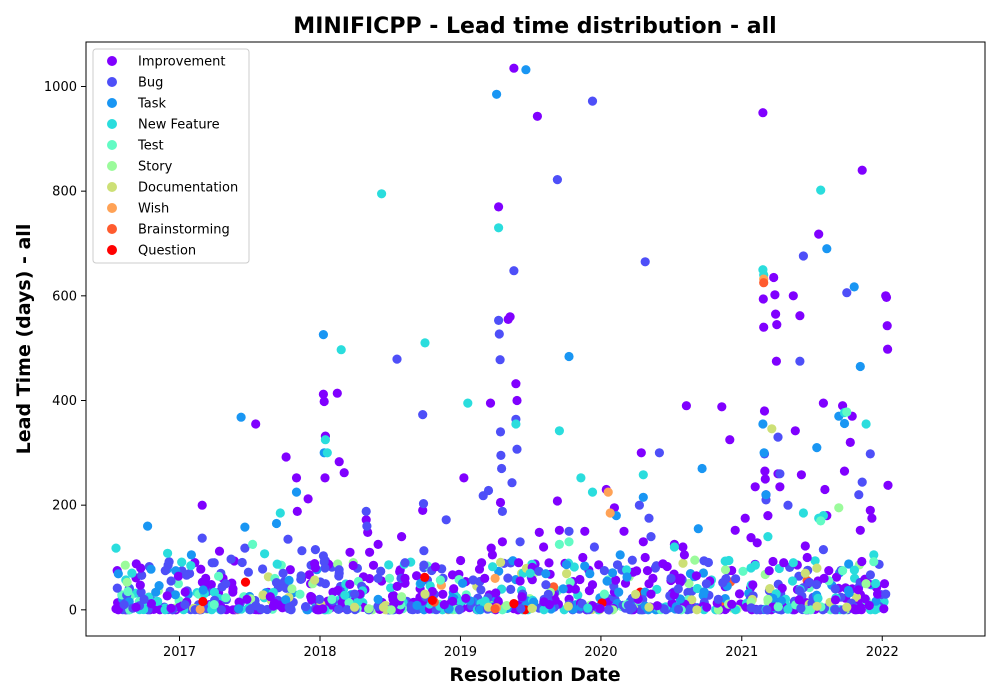 This screenshot has height=700, width=1000. What do you see at coordinates (534, 675) in the screenshot?
I see `x-axis-label: Resolution Date` at bounding box center [534, 675].